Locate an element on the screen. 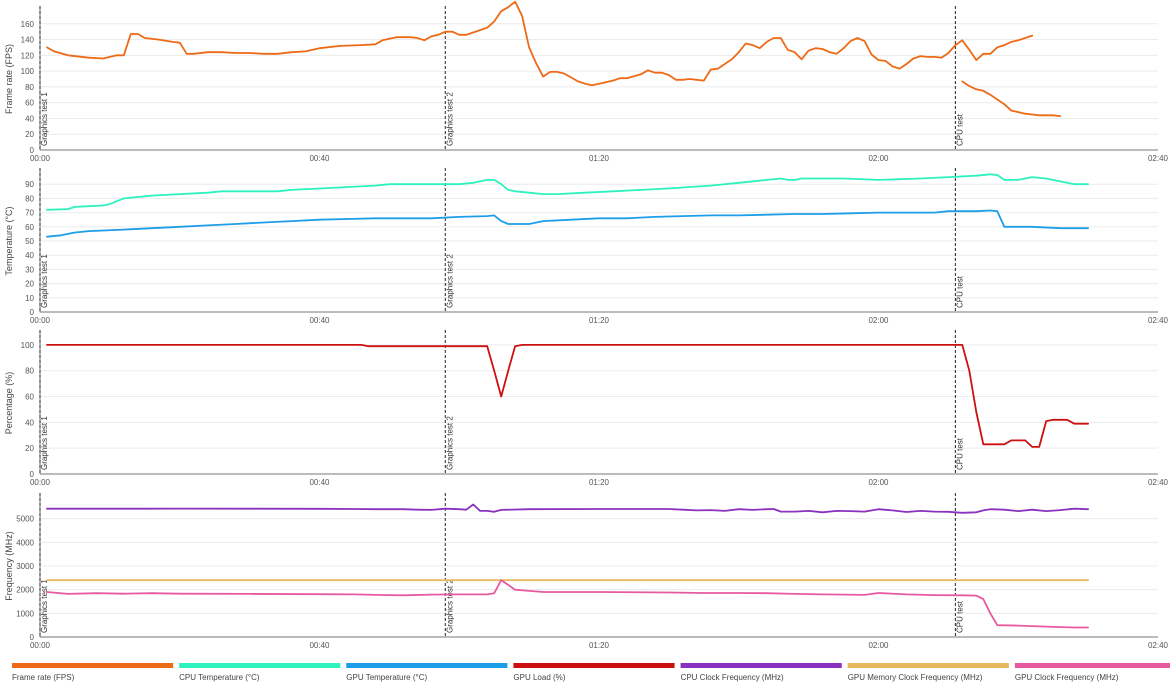 The height and width of the screenshot is (689, 1170). y-tick-label: 1000 is located at coordinates (25, 613).